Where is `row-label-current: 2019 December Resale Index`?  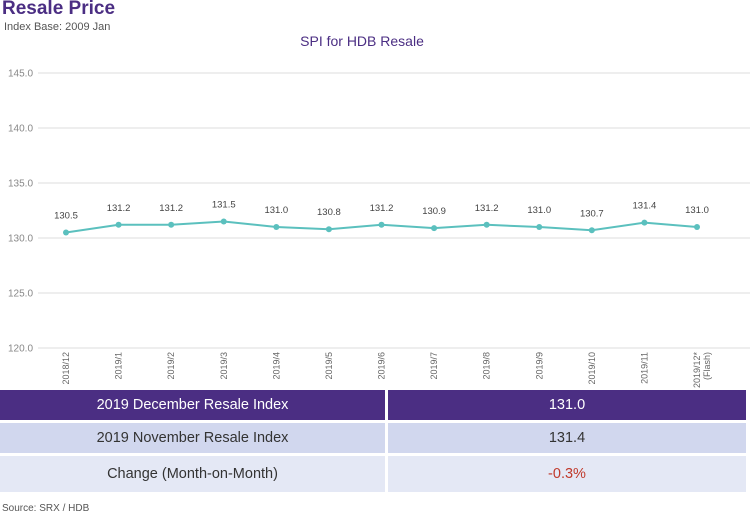 row-label-current: 2019 December Resale Index is located at coordinates (192, 405).